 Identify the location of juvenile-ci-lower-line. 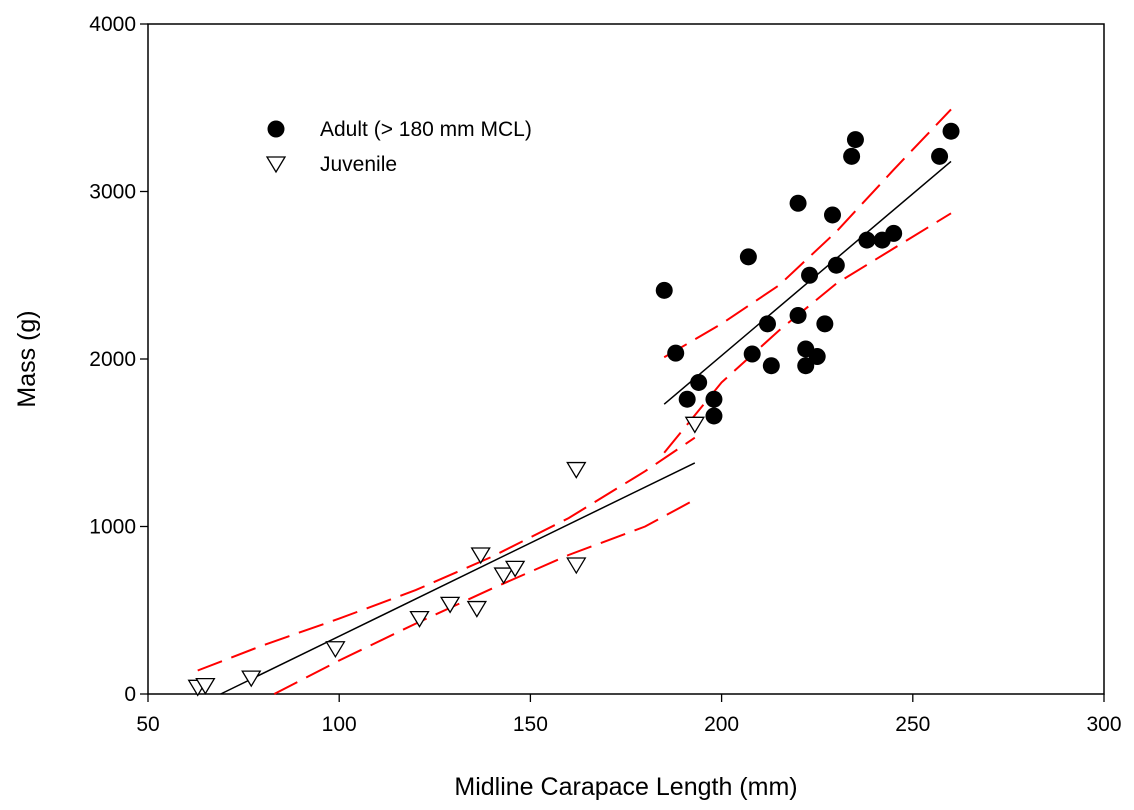
(484, 596).